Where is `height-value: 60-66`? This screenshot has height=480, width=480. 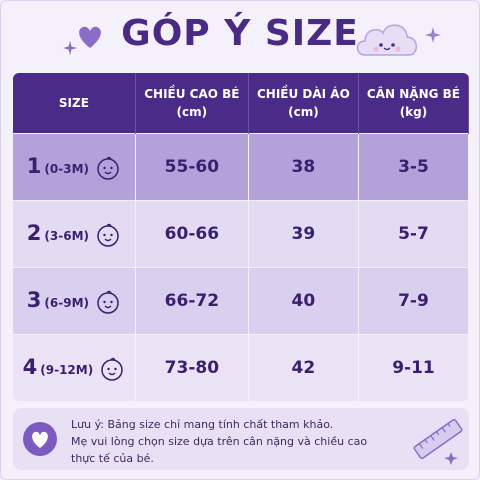 height-value: 60-66 is located at coordinates (192, 234).